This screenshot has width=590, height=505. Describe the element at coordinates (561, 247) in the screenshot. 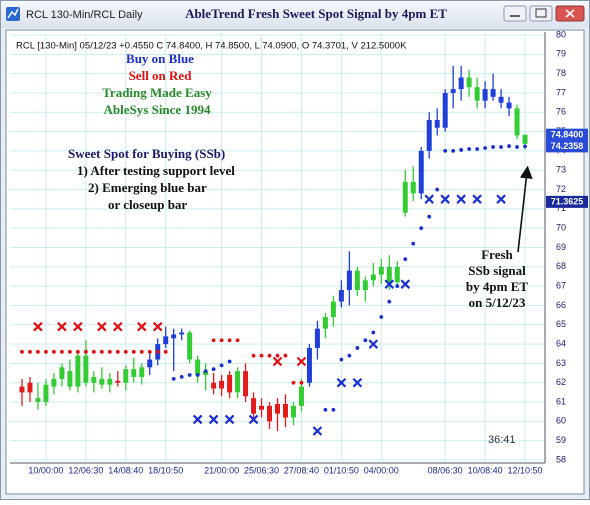

I see `y-tick-label: 69` at that location.